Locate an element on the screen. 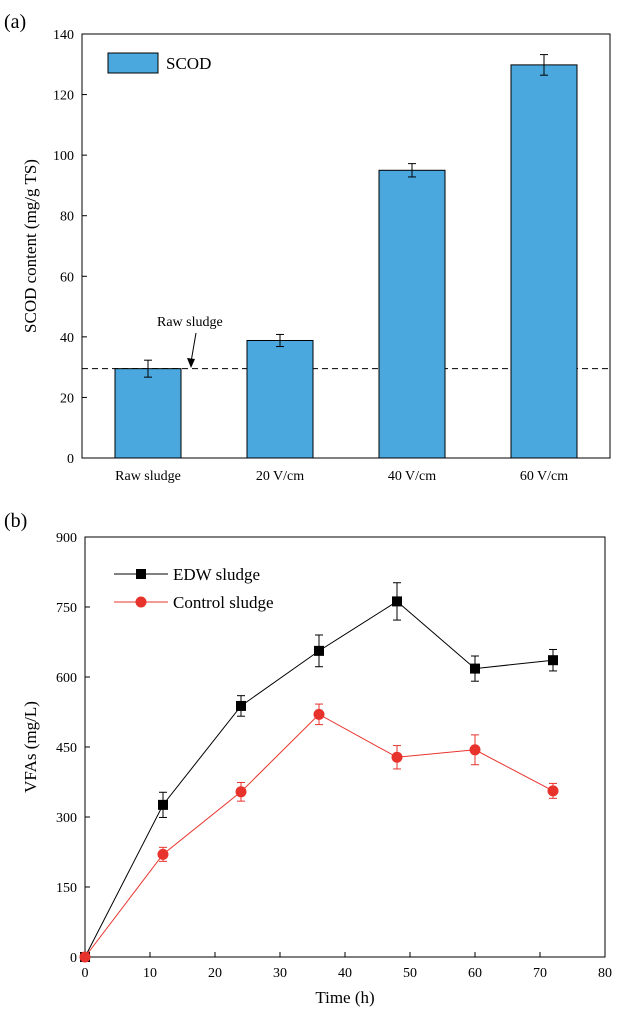 The image size is (618, 1009). panel-b-label: (b) is located at coordinates (15, 521).